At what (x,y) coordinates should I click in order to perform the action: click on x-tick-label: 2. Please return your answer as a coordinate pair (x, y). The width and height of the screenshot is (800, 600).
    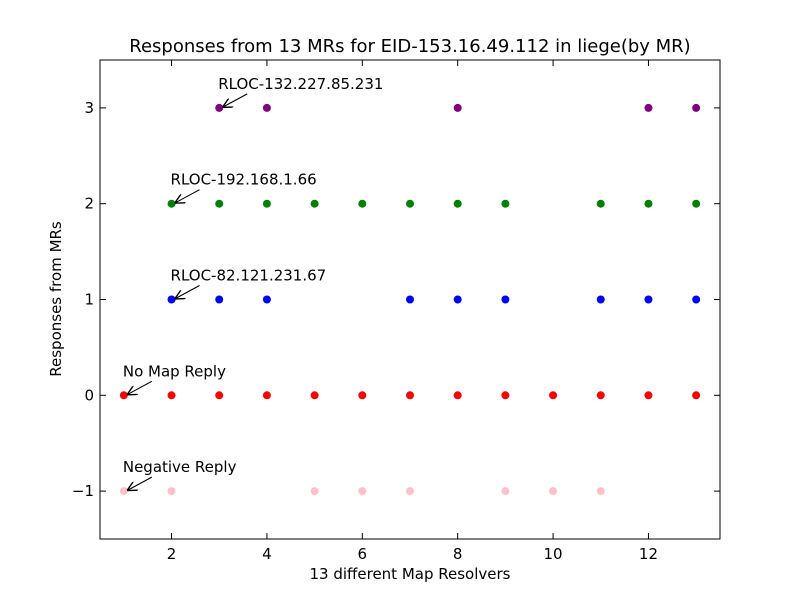
    Looking at the image, I should click on (172, 554).